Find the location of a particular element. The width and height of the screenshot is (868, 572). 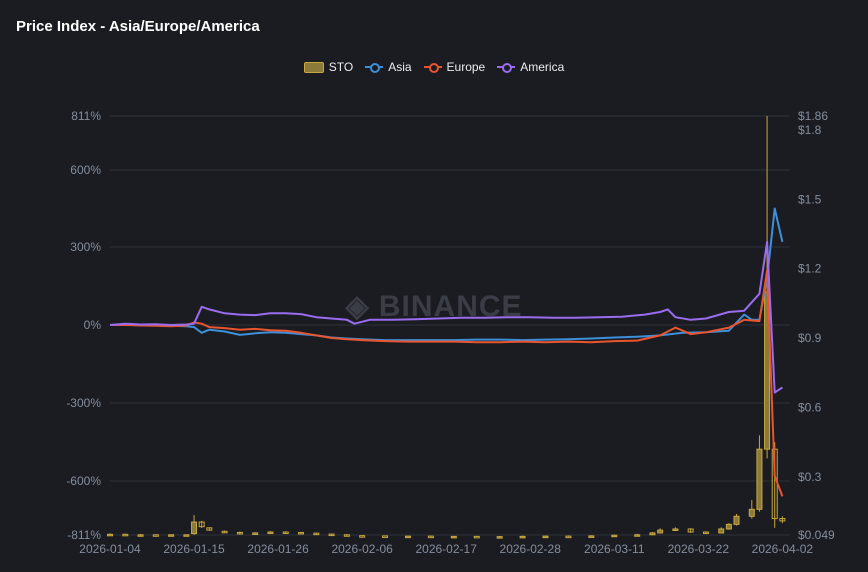

y-left-tick-label: 811% is located at coordinates (86, 116).